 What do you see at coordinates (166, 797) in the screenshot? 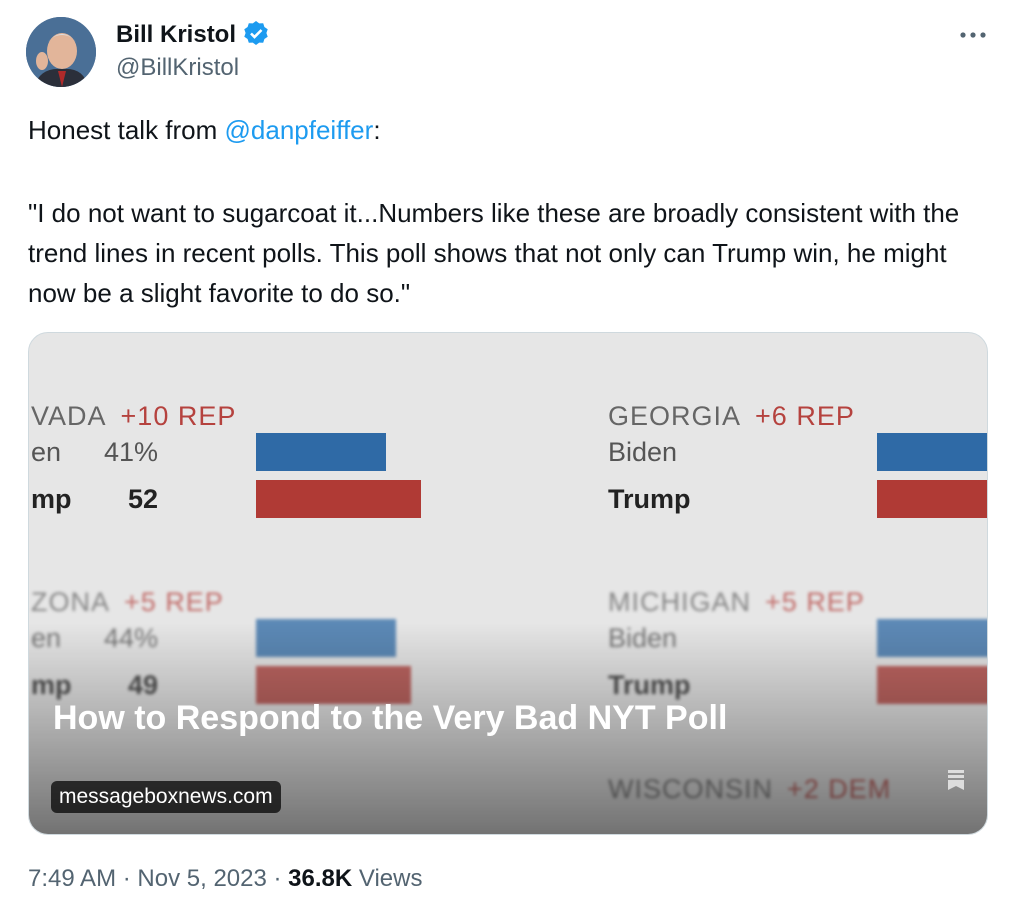
I see `card-domain: messageboxnews.com` at bounding box center [166, 797].